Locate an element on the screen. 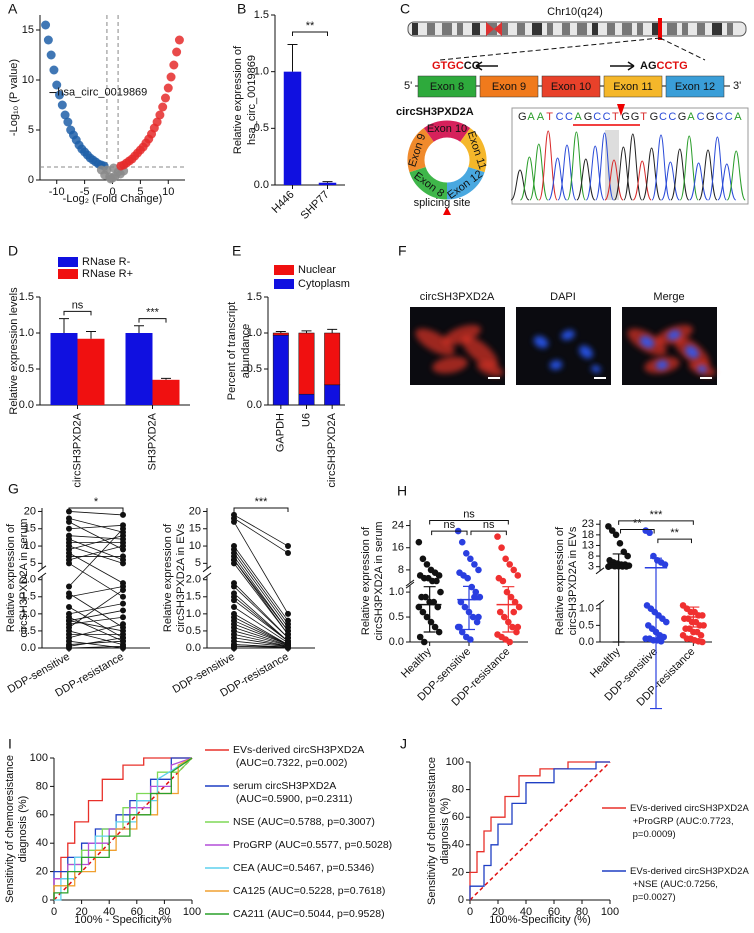 This screenshot has height=933, width=754. y-axis-label: Sensitivity of chemoresistance is located at coordinates (432, 831).